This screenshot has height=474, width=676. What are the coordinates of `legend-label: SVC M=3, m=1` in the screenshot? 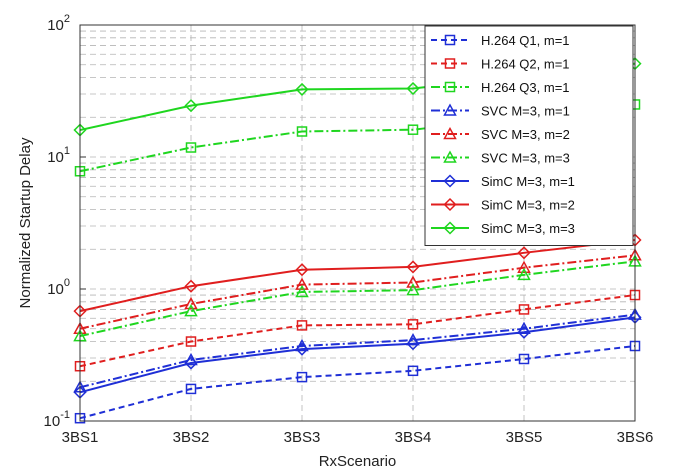 It's located at (525, 111).